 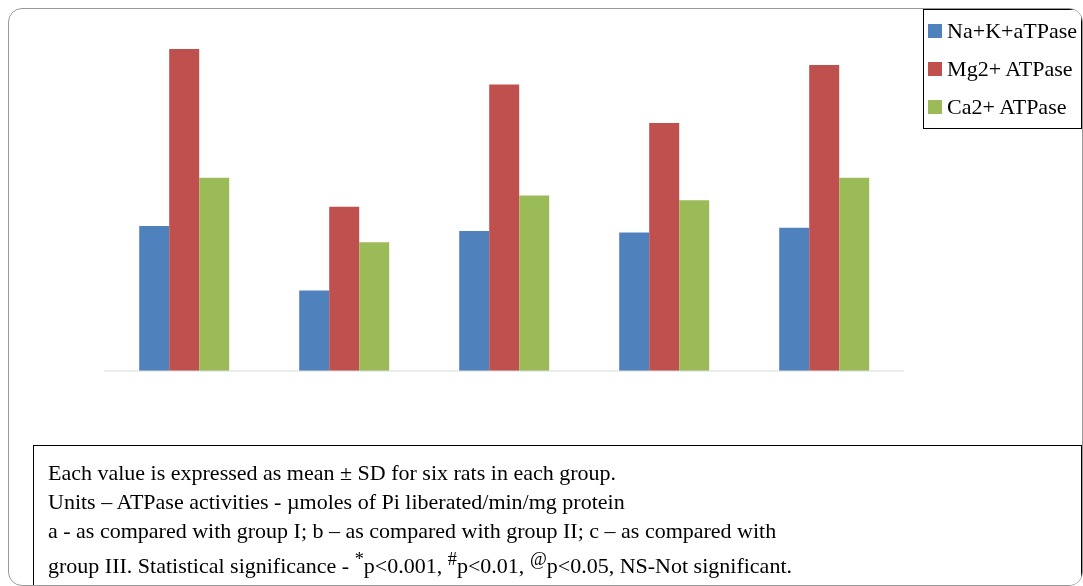 I want to click on text: Units – ATPase activities - µmoles of Pi liberated/min/mg protein, so click(x=337, y=502).